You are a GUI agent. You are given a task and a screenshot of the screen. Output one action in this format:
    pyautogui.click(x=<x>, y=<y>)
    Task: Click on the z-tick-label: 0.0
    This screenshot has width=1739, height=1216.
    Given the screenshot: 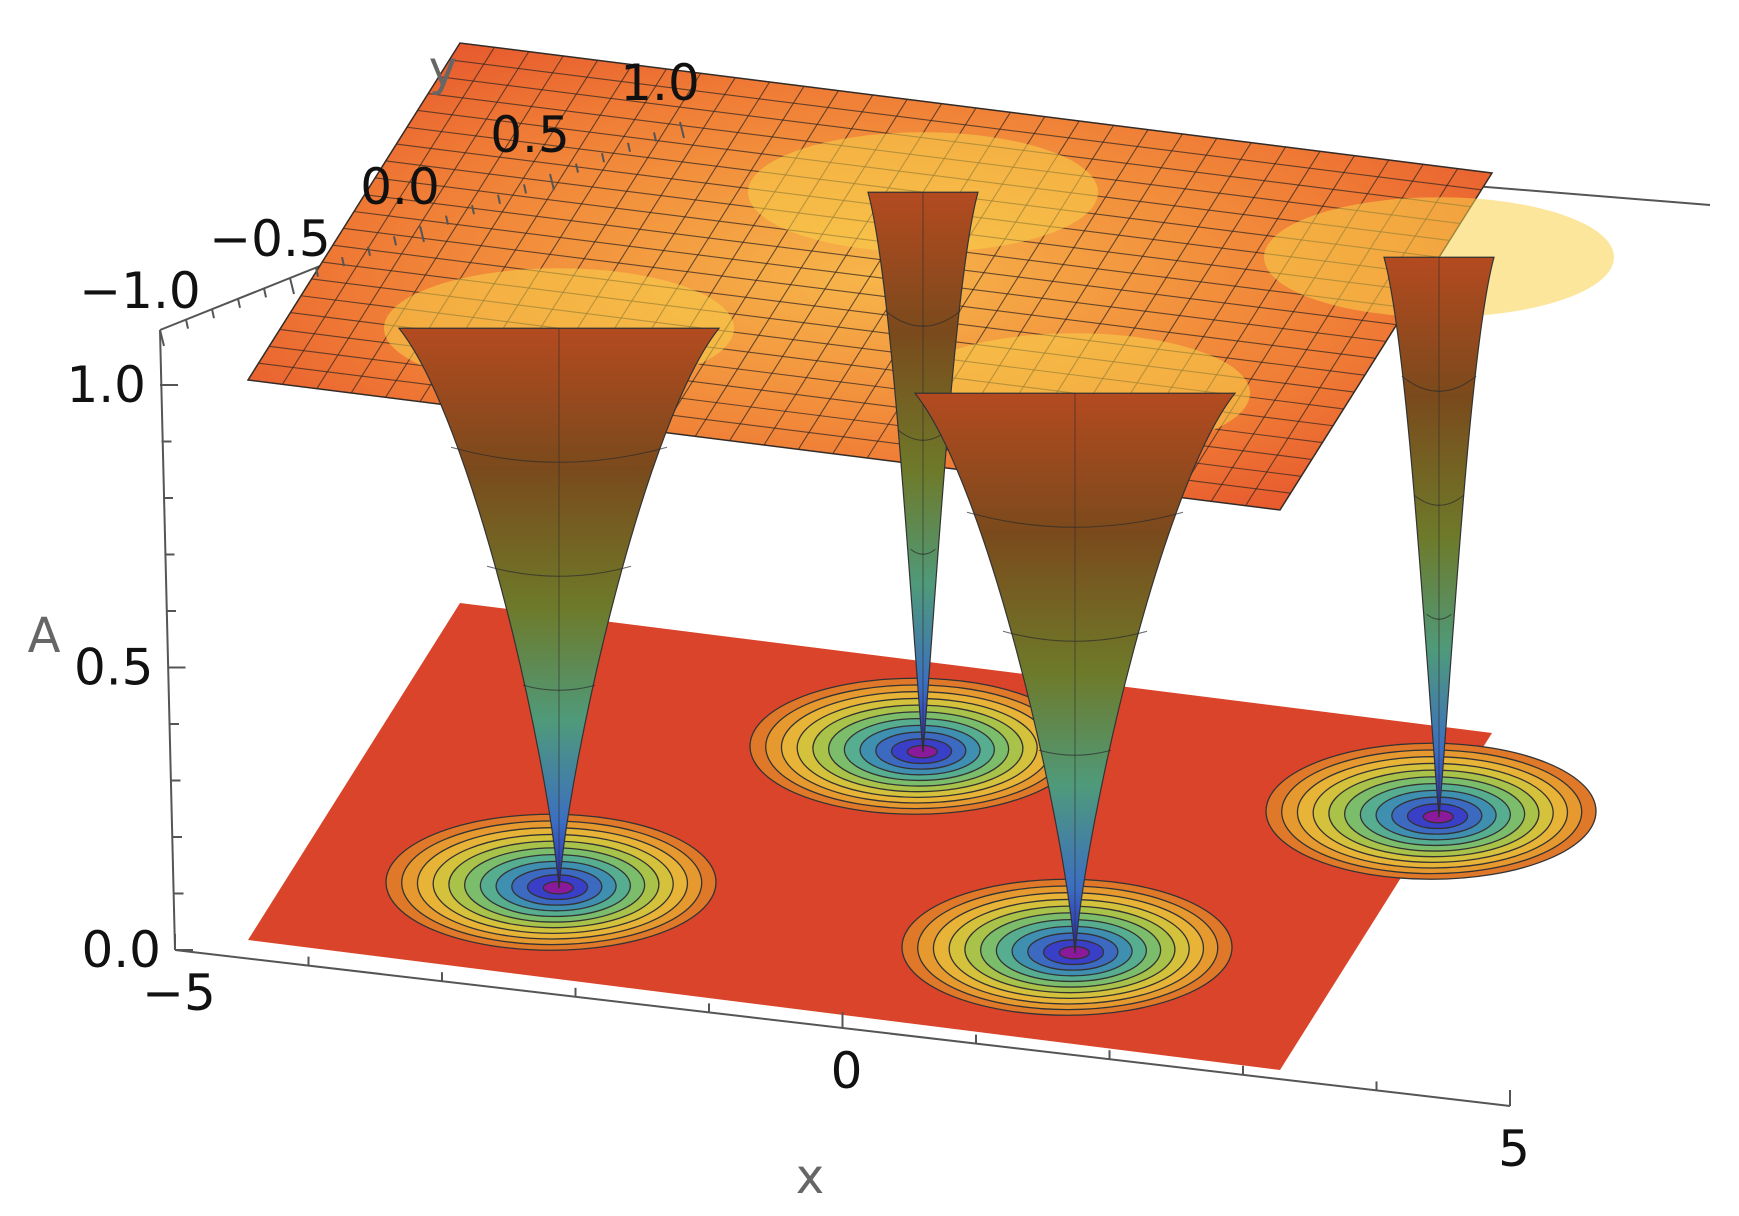 What is the action you would take?
    pyautogui.click(x=121, y=950)
    